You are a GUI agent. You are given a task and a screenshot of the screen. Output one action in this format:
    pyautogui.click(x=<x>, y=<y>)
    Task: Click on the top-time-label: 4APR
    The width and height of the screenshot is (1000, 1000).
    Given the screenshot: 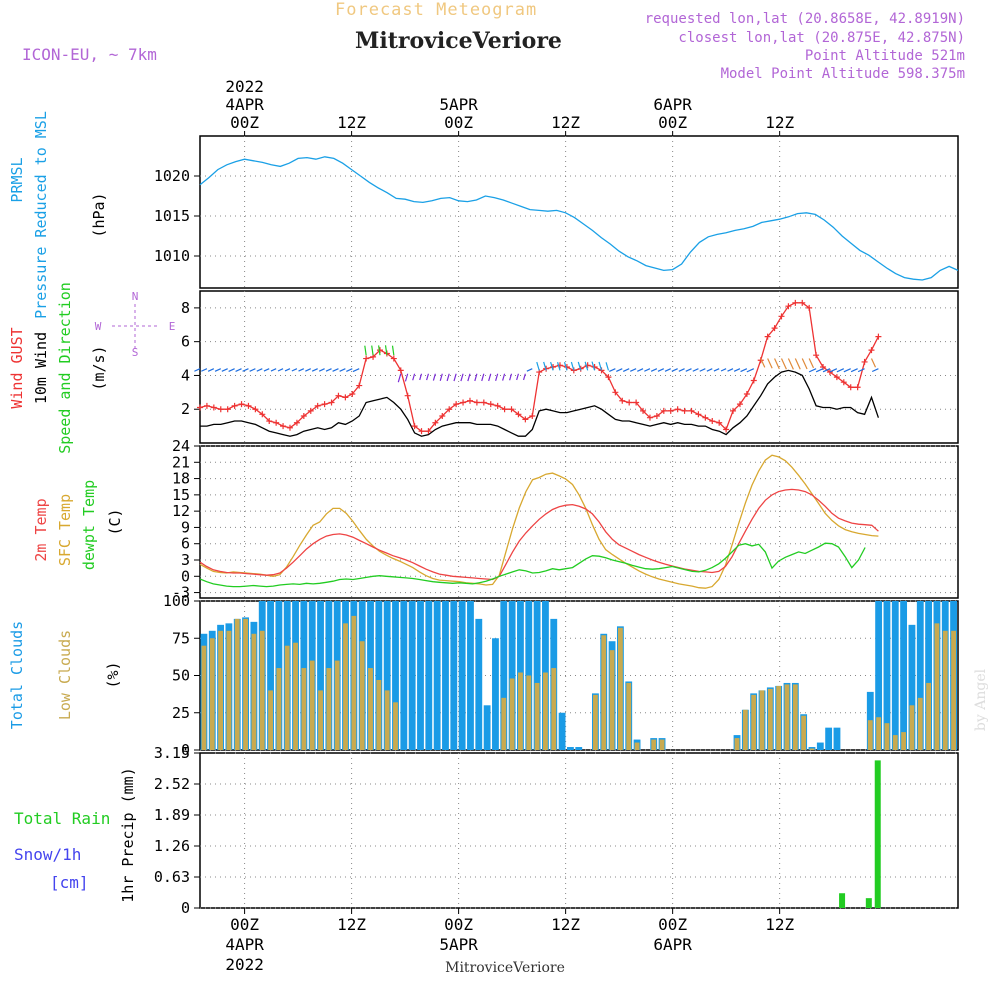 What is the action you would take?
    pyautogui.click(x=244, y=104)
    